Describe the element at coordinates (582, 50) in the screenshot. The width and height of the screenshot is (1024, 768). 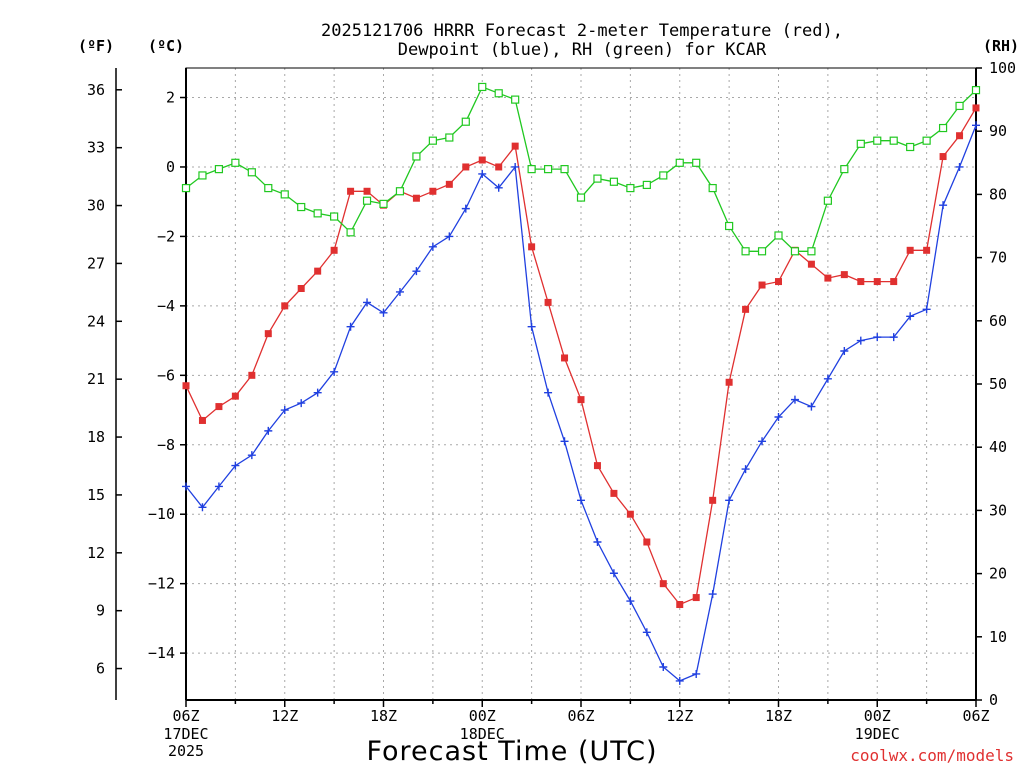
I see `chart-title-line-2: Dewpoint (blue), RH (green) for KCAR` at that location.